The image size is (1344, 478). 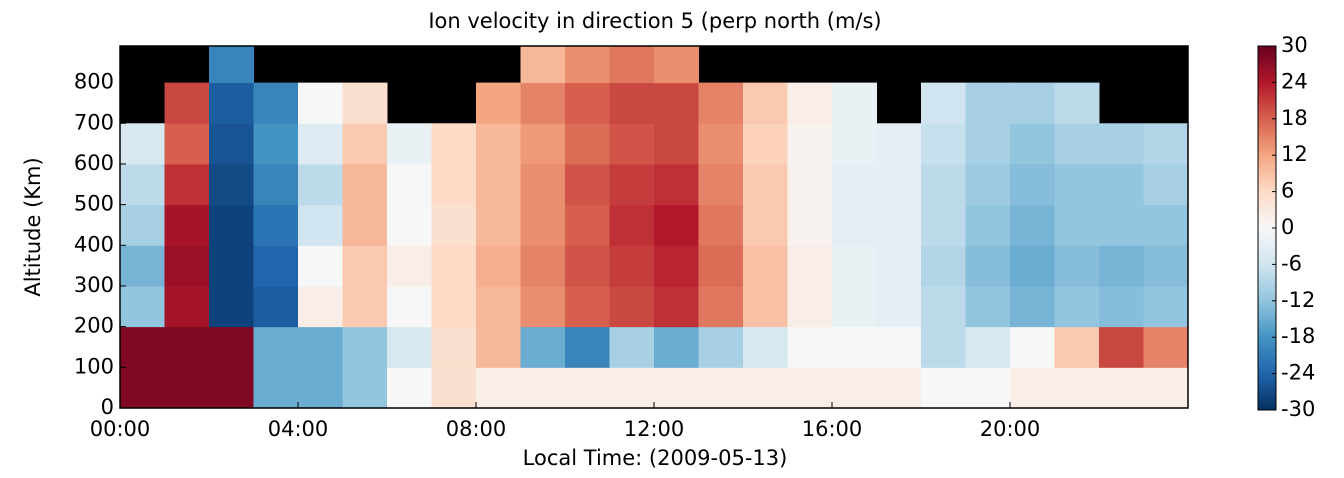 I want to click on x-axis-label: Local Time: (2009-05-13), so click(x=655, y=458).